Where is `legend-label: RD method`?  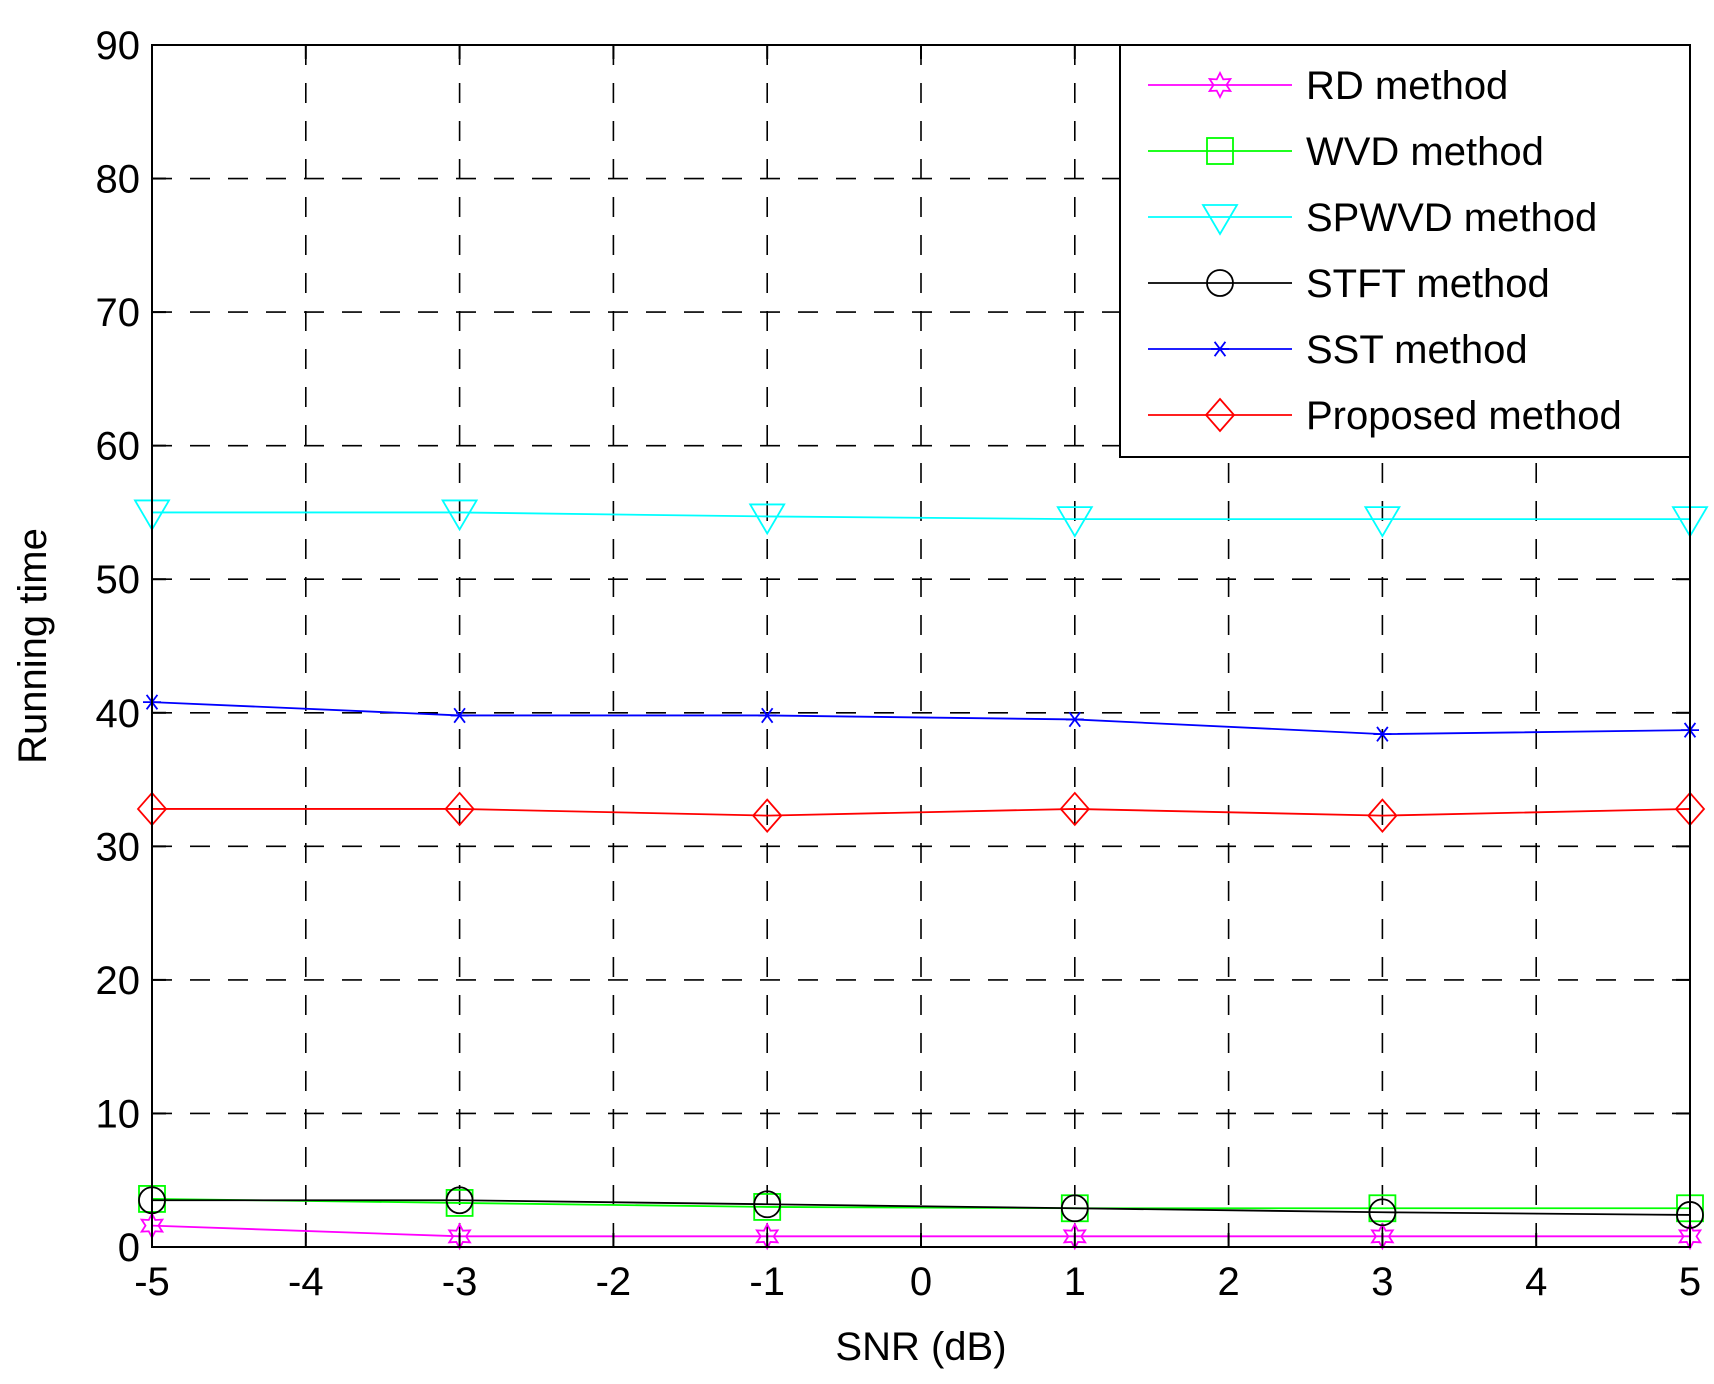
legend-label: RD method is located at coordinates (1407, 86).